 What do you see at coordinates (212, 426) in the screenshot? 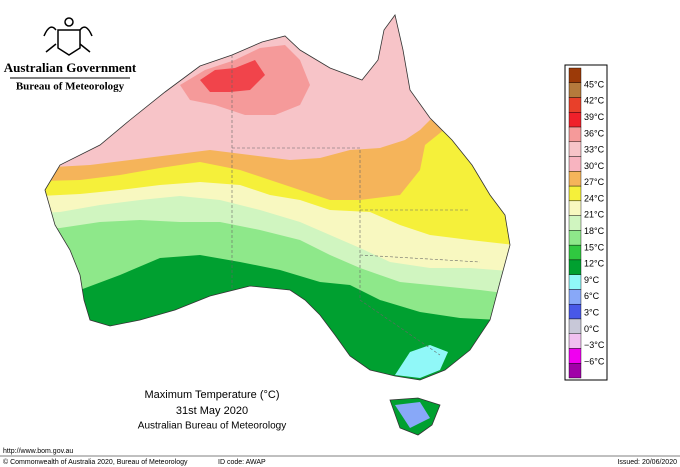
I see `map-source: Australian Bureau of Meteorology` at bounding box center [212, 426].